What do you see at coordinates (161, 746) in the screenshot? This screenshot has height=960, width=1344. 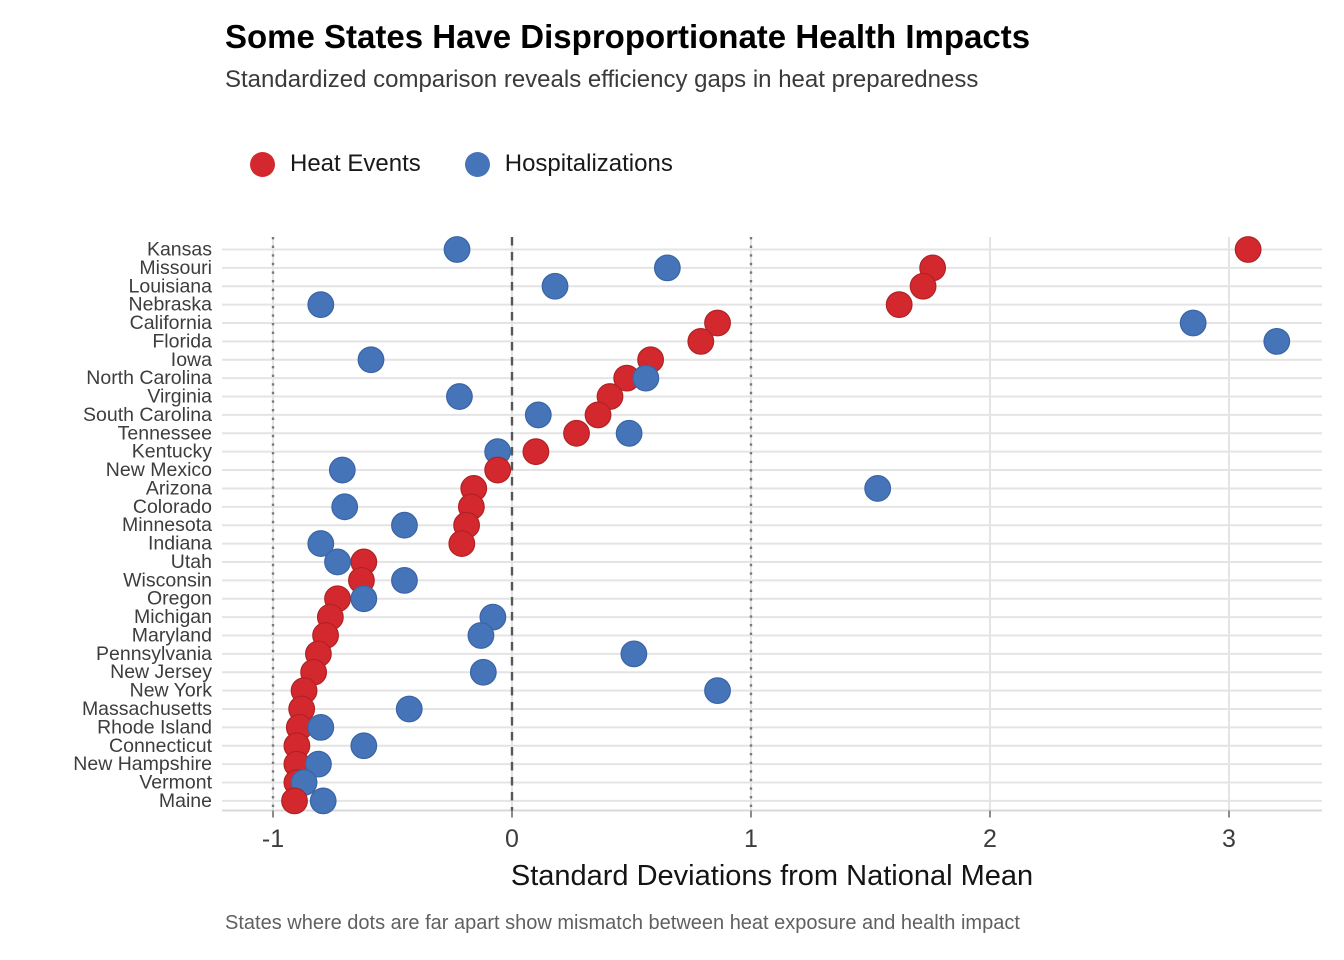 I see `y-axis-label: Connecticut` at bounding box center [161, 746].